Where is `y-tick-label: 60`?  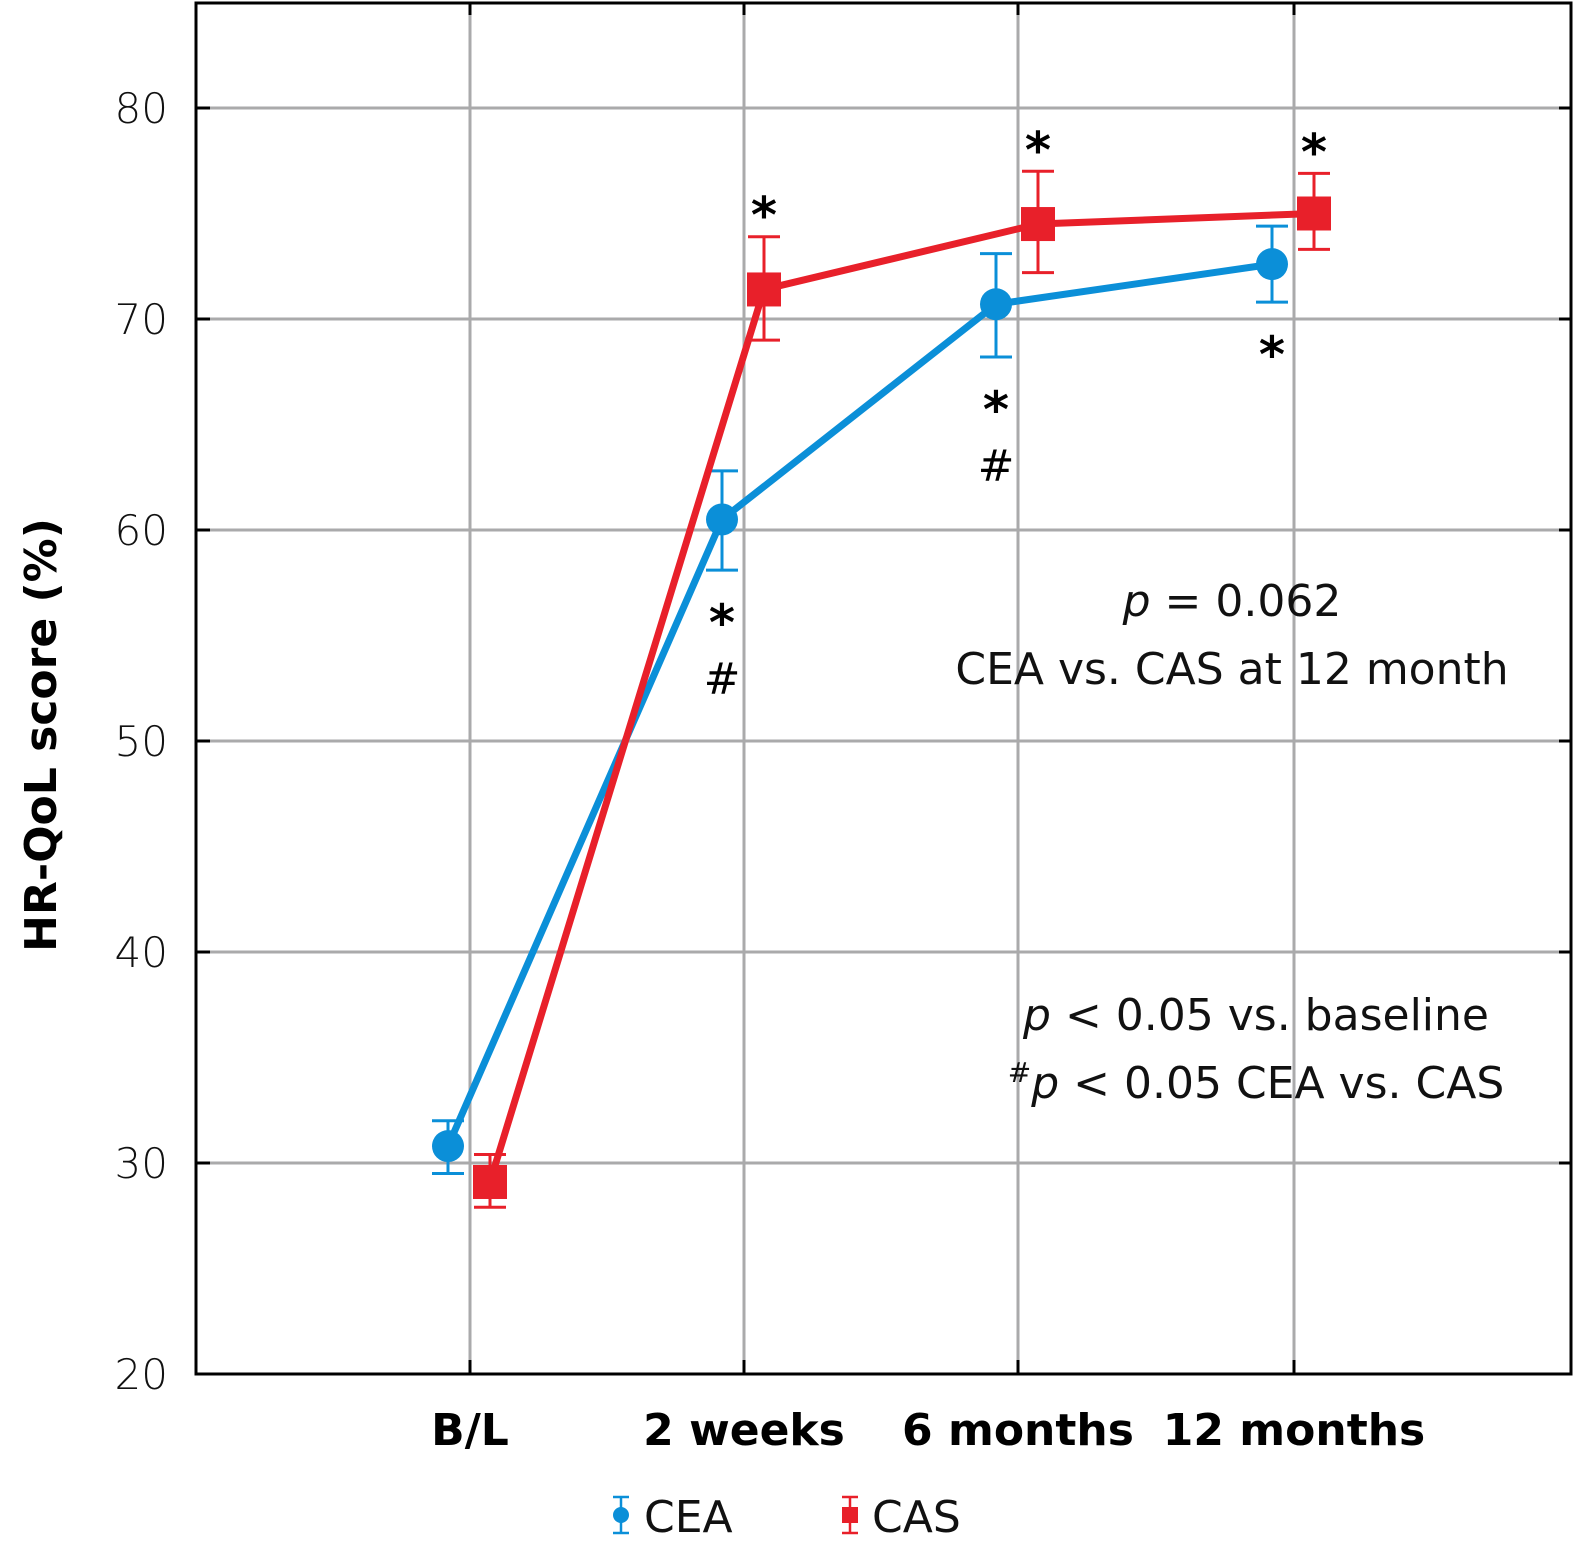 y-tick-label: 60 is located at coordinates (141, 530).